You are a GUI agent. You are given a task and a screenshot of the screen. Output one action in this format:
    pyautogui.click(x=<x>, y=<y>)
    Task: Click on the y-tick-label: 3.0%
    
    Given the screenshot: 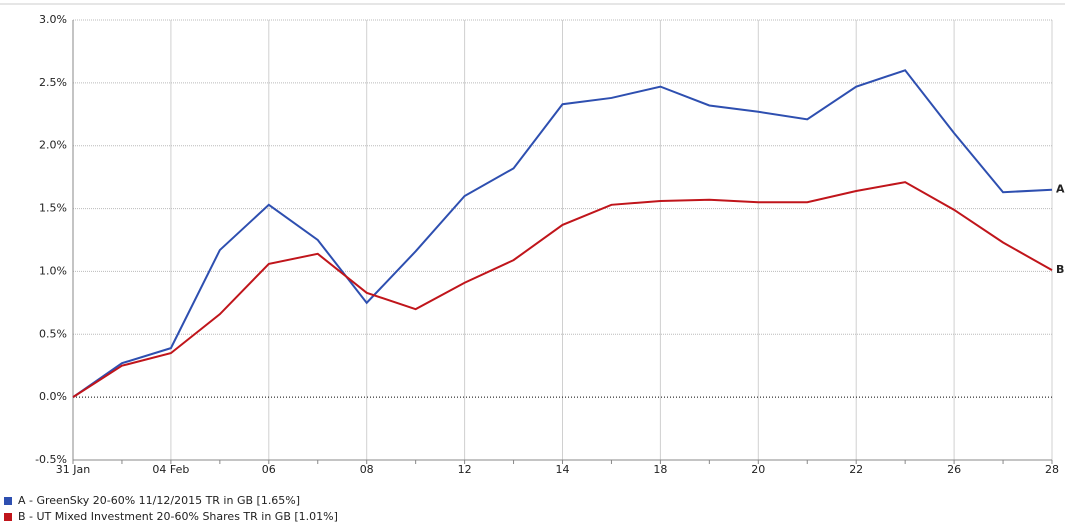 What is the action you would take?
    pyautogui.click(x=53, y=19)
    